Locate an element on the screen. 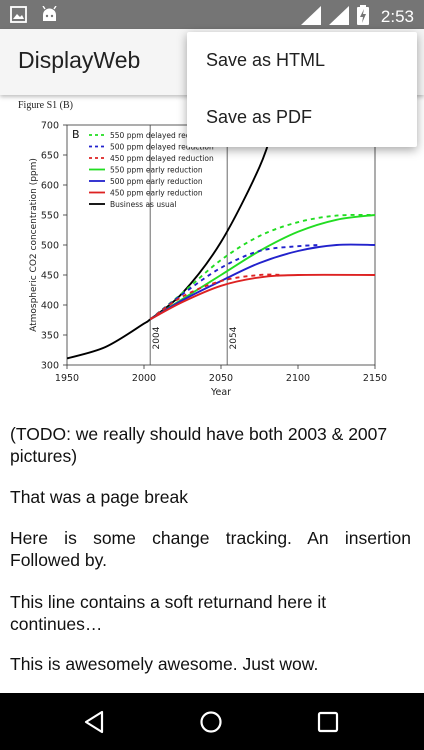 This screenshot has height=750, width=424. navigation-bar is located at coordinates (212, 721).